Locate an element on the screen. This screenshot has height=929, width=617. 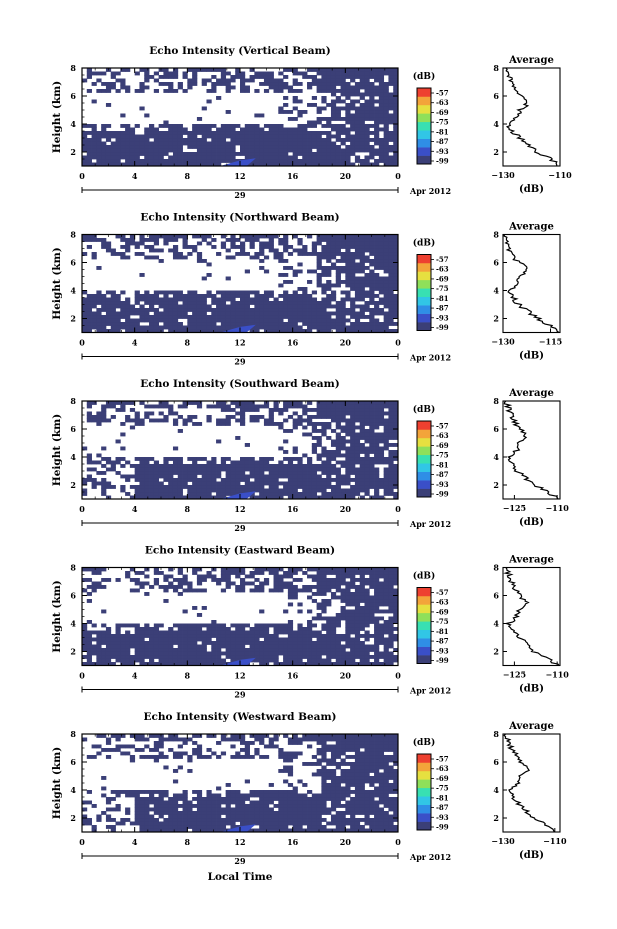
colorbar-tick-label: -99 is located at coordinates (442, 161).